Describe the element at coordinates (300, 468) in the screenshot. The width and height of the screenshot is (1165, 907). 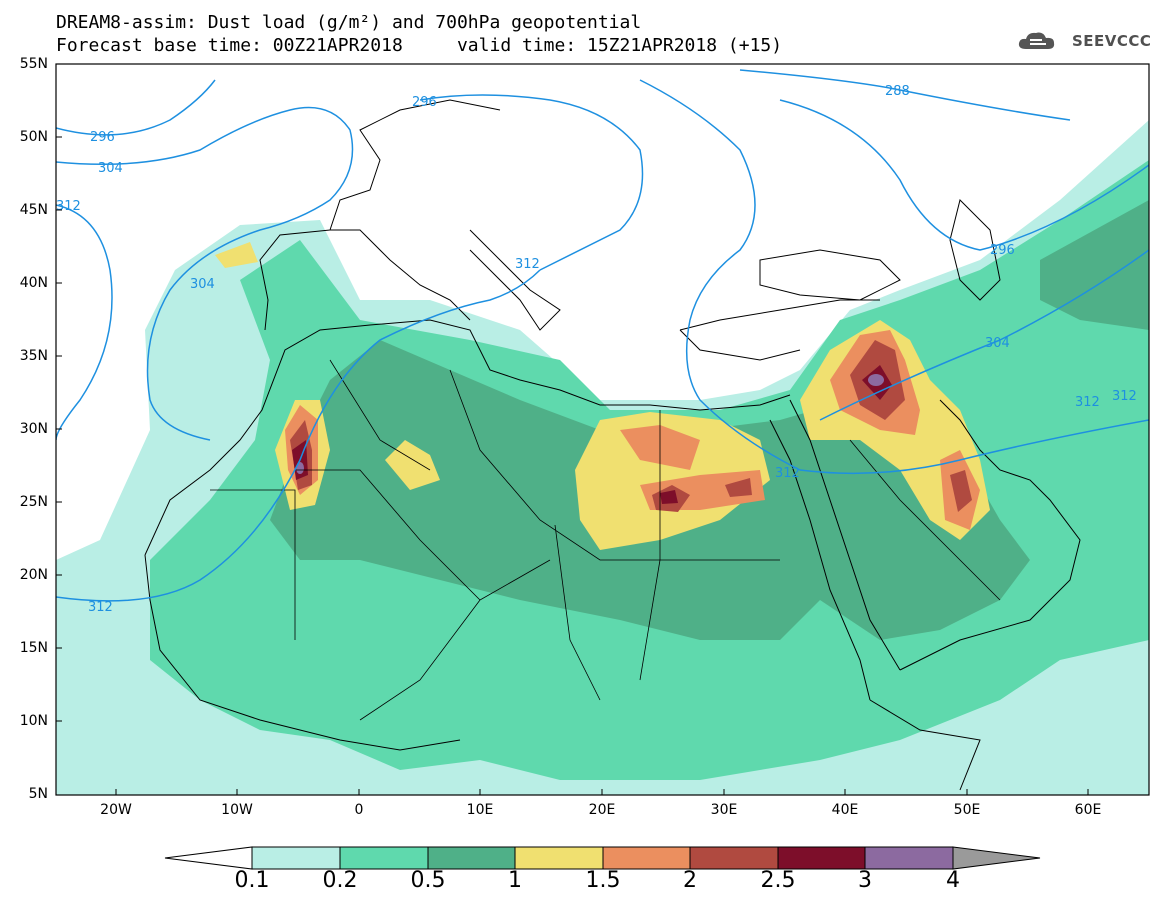
I see `dust-level-4b` at that location.